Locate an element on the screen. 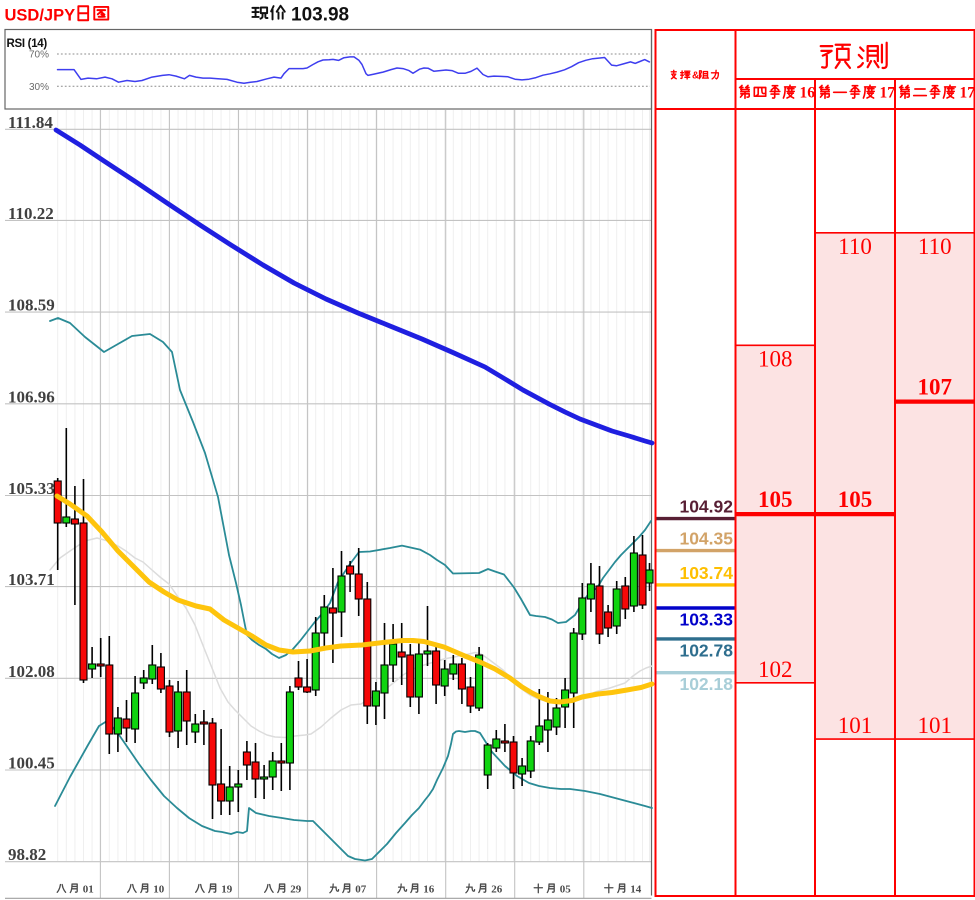 This screenshot has width=975, height=900. svg-text: 108 is located at coordinates (775, 358).